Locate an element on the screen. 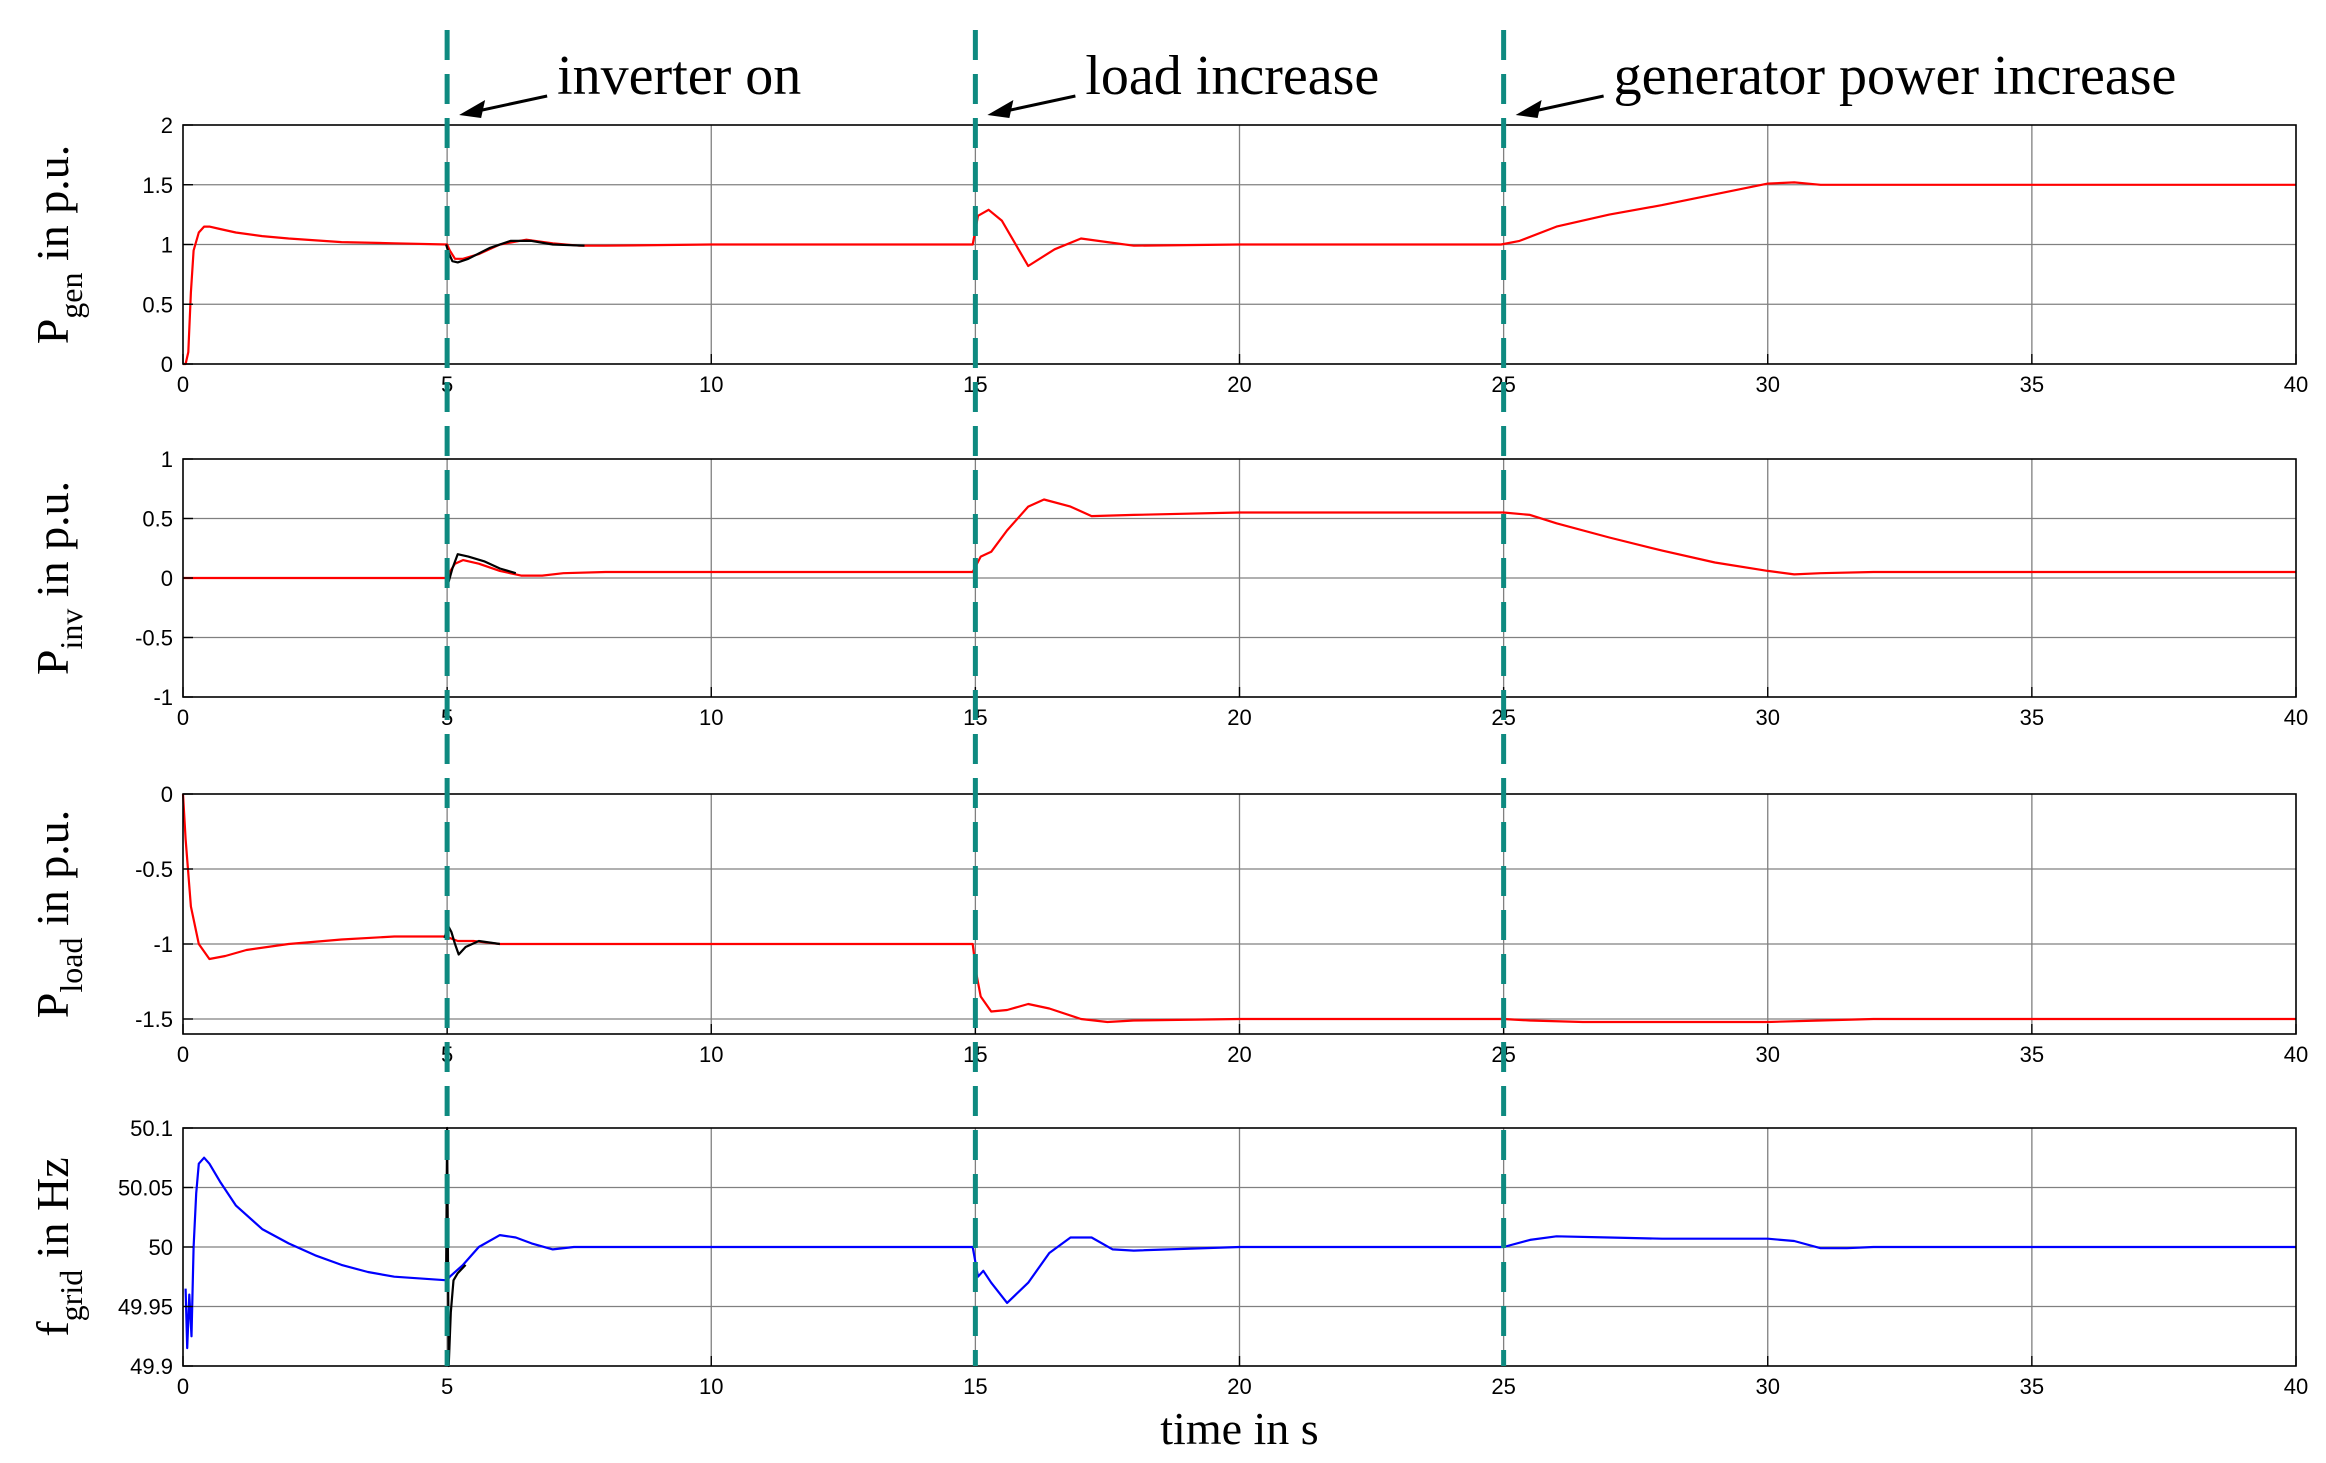 This screenshot has width=2326, height=1463. x-axis-label: time in s is located at coordinates (1239, 1428).